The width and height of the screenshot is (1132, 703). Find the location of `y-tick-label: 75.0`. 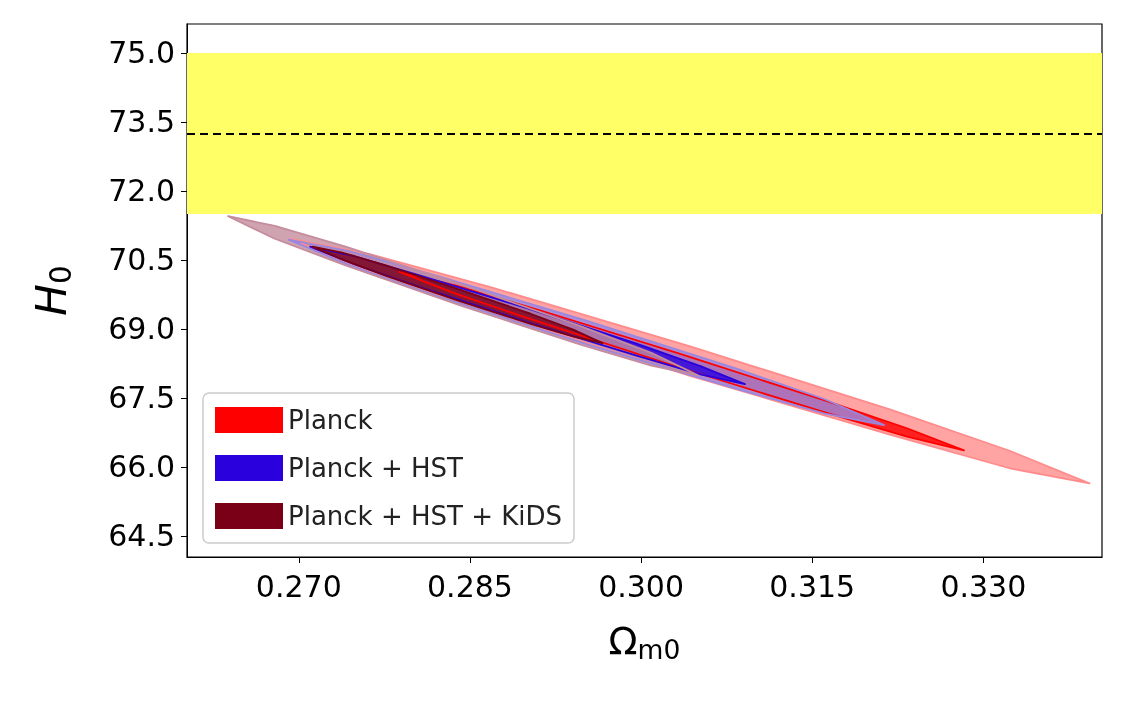

y-tick-label: 75.0 is located at coordinates (141, 53).